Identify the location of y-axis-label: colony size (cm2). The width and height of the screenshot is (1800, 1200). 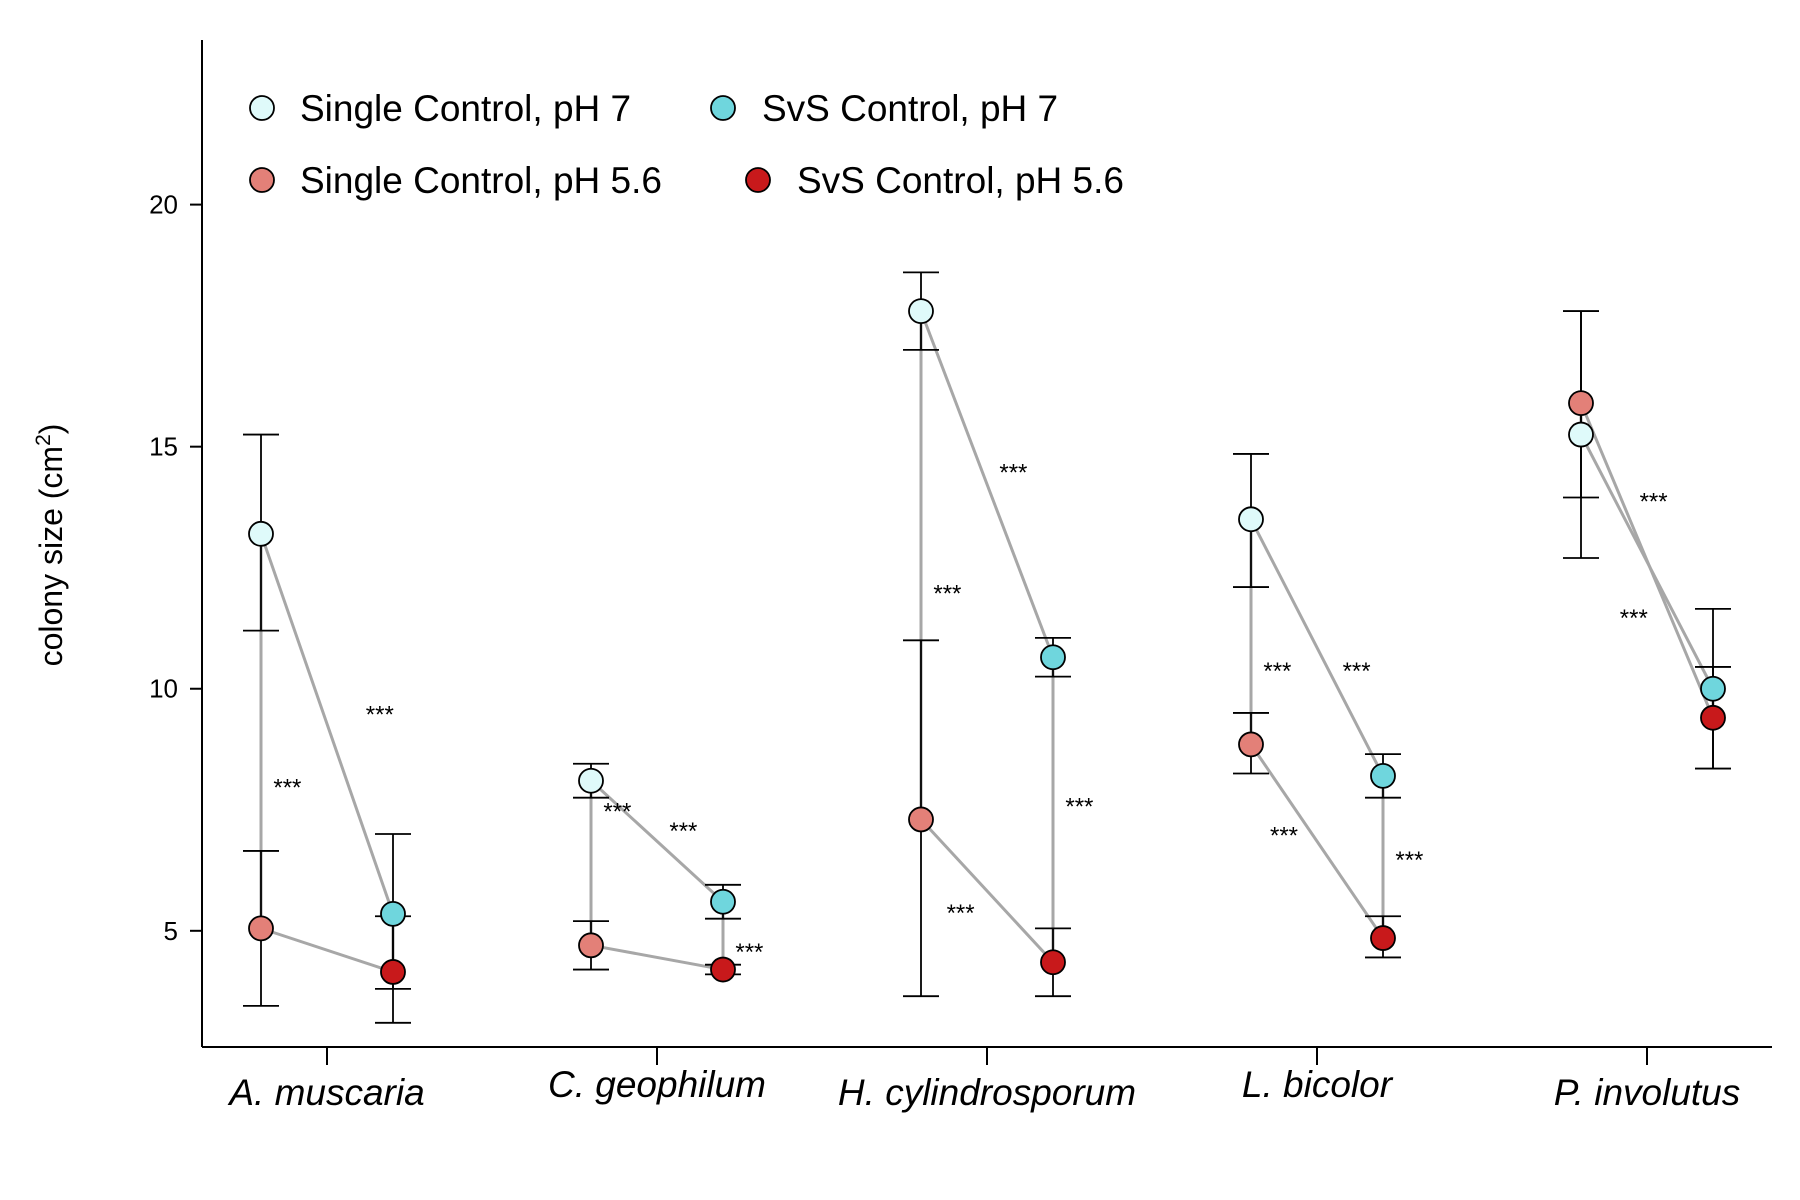
(50, 545).